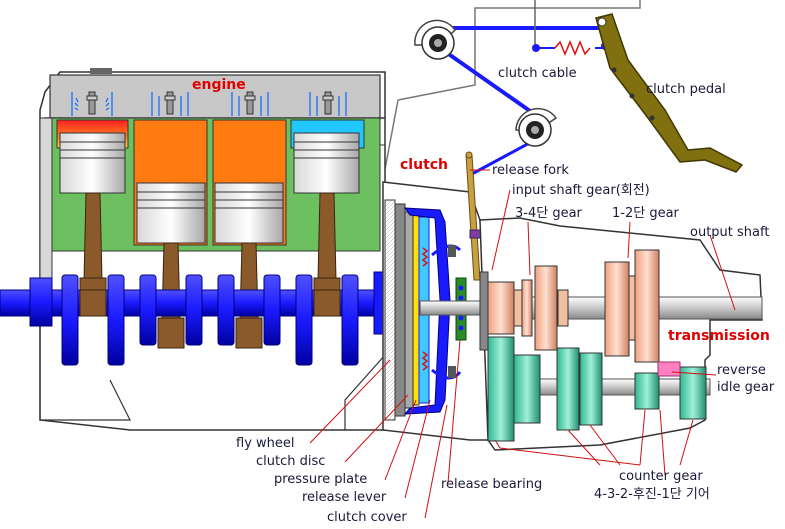  What do you see at coordinates (746, 387) in the screenshot?
I see `idle-gear-label: idle gear` at bounding box center [746, 387].